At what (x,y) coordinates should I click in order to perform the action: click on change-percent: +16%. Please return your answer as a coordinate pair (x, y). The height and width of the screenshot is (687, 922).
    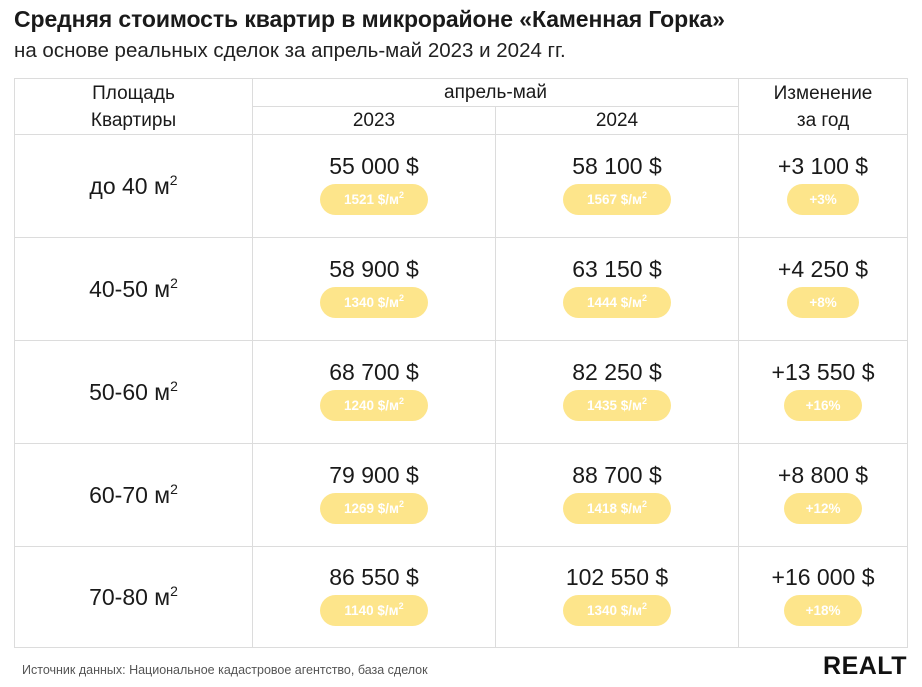
    Looking at the image, I should click on (823, 405).